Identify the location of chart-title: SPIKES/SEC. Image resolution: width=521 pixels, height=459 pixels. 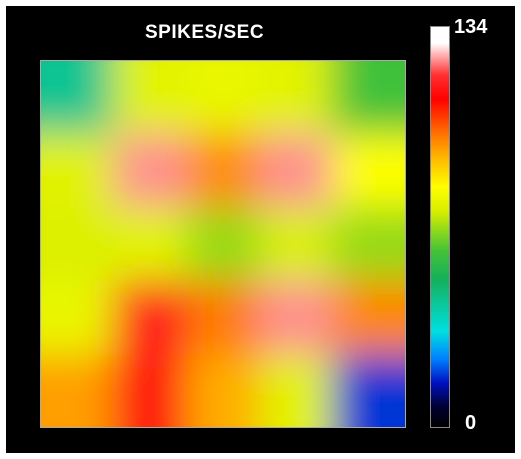
(205, 32).